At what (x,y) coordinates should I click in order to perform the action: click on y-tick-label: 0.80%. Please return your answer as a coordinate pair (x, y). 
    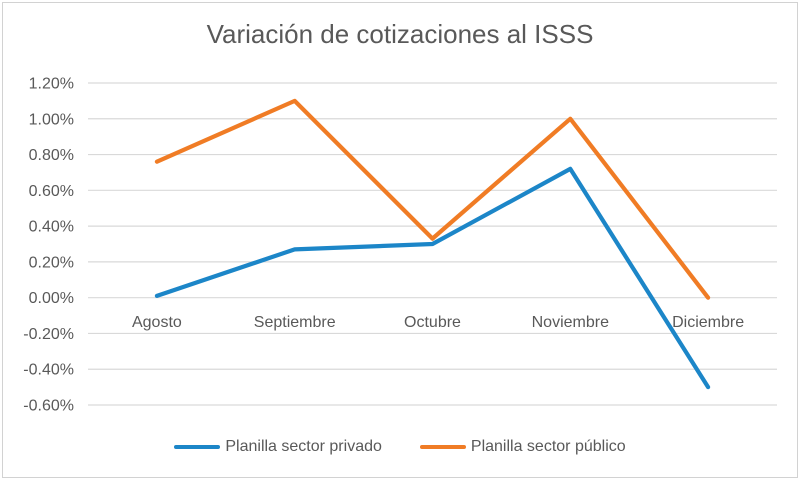
    Looking at the image, I should click on (51, 155).